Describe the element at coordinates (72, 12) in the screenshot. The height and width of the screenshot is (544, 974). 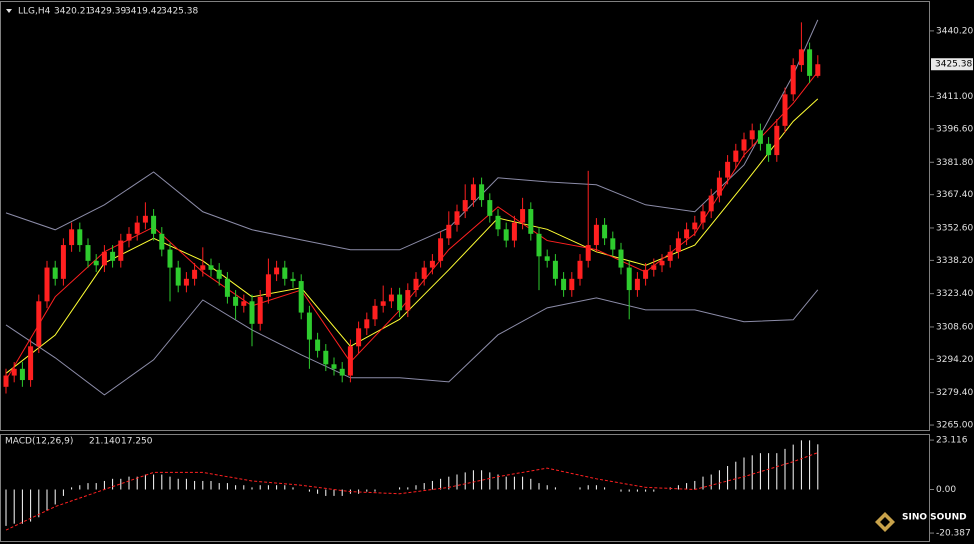
I see `ohlc-open: 3420.21` at that location.